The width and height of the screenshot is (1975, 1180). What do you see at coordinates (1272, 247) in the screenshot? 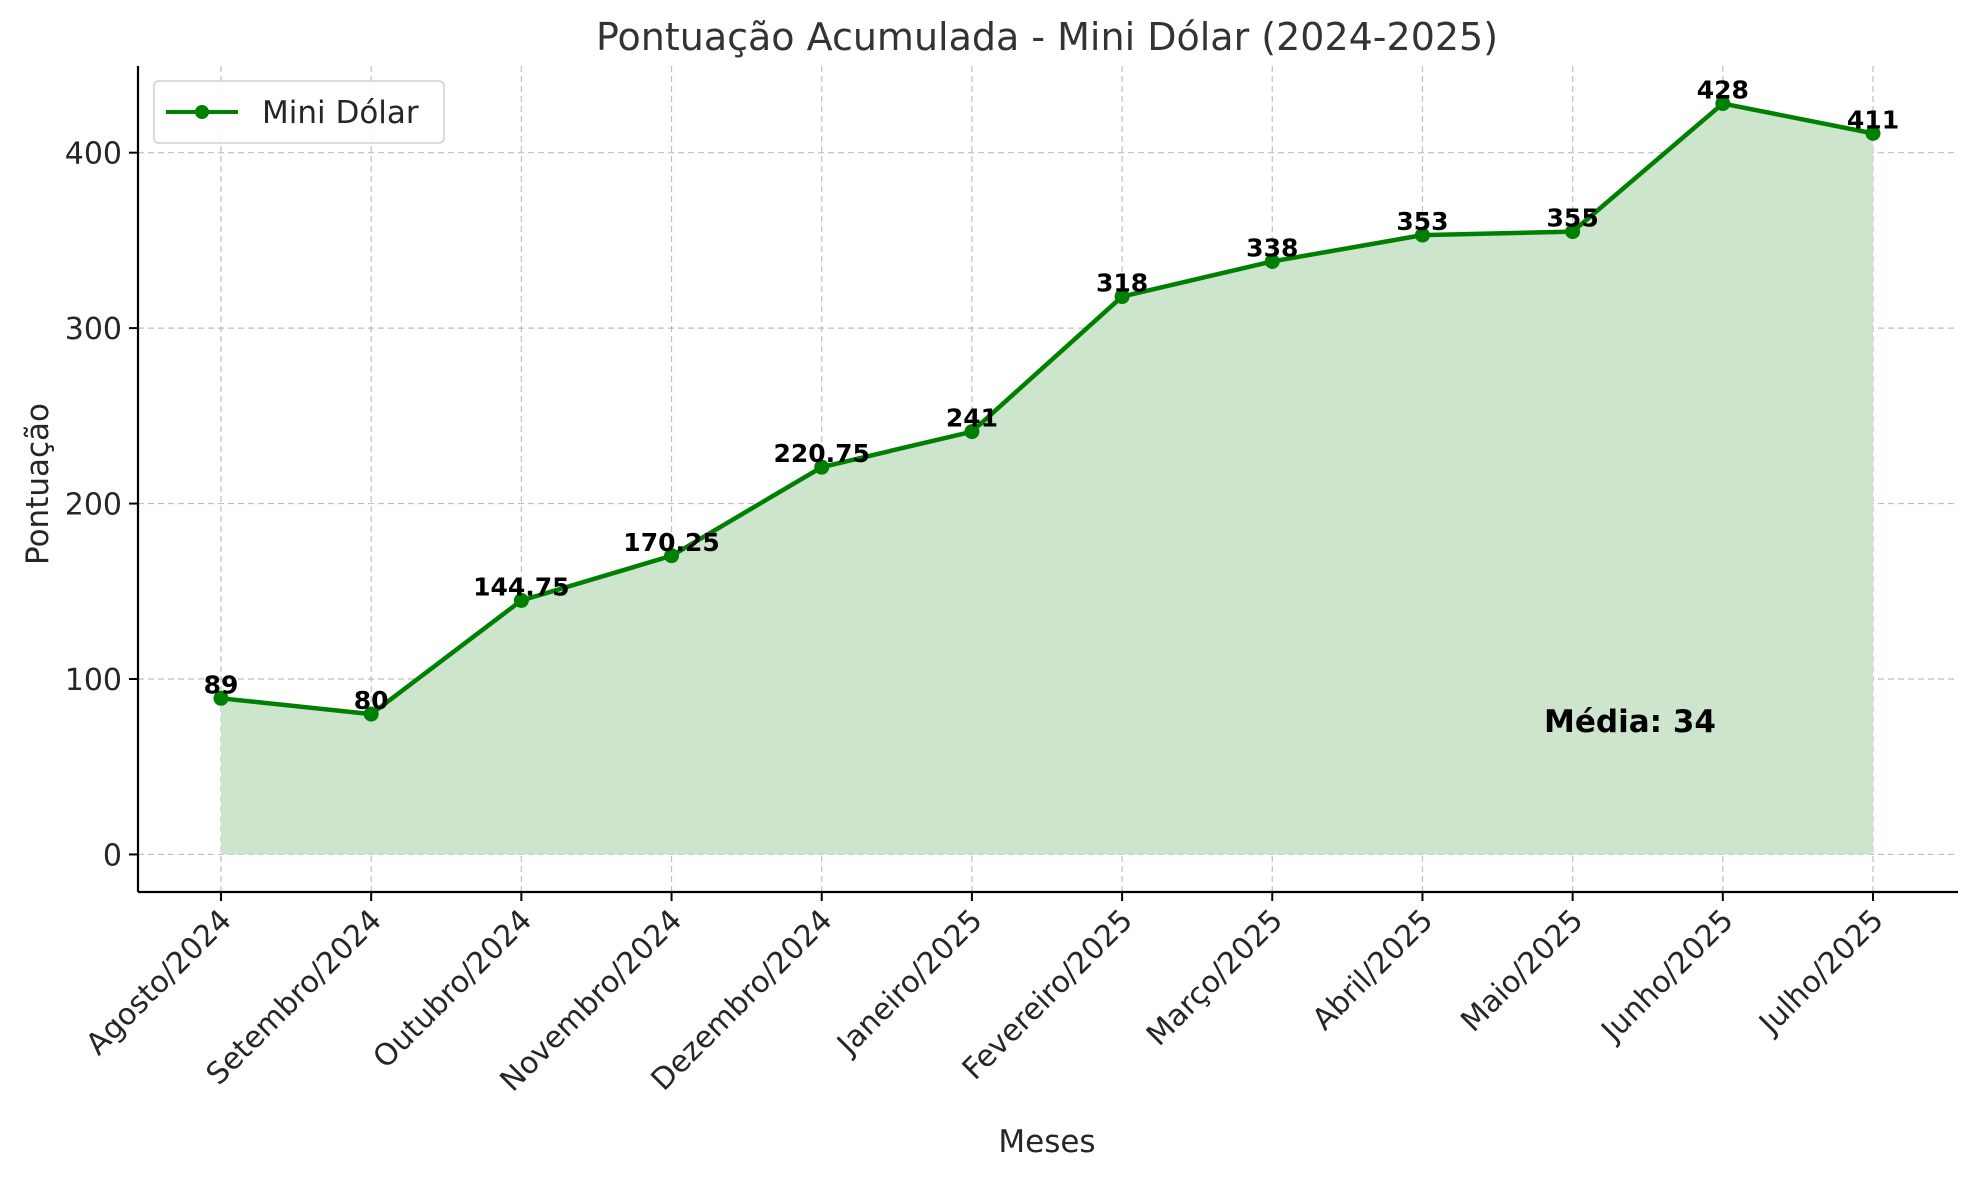
I see `data-label: 338` at bounding box center [1272, 247].